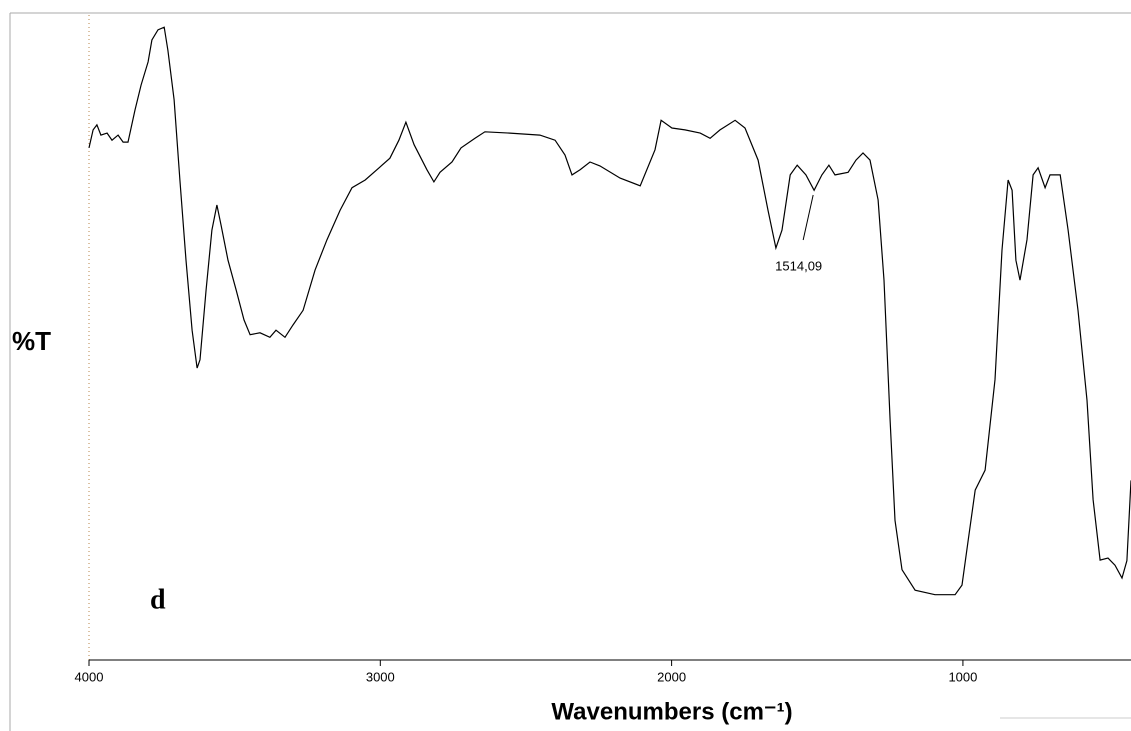 This screenshot has height=731, width=1131. What do you see at coordinates (31, 341) in the screenshot?
I see `y-axis-label: %T` at bounding box center [31, 341].